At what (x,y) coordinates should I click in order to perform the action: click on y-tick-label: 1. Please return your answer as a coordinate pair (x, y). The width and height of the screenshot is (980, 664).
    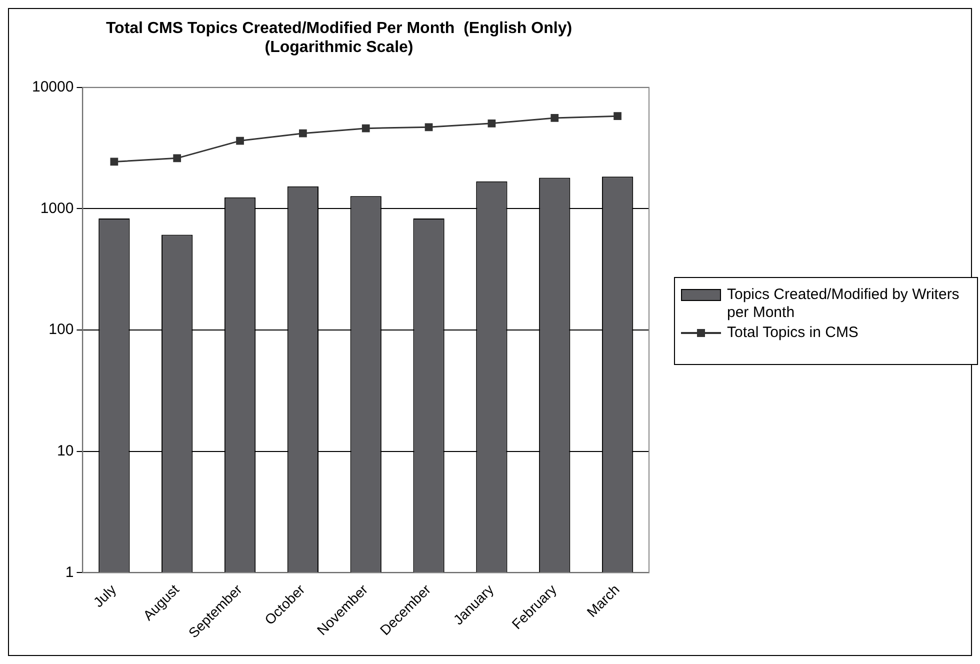
    Looking at the image, I should click on (69, 572).